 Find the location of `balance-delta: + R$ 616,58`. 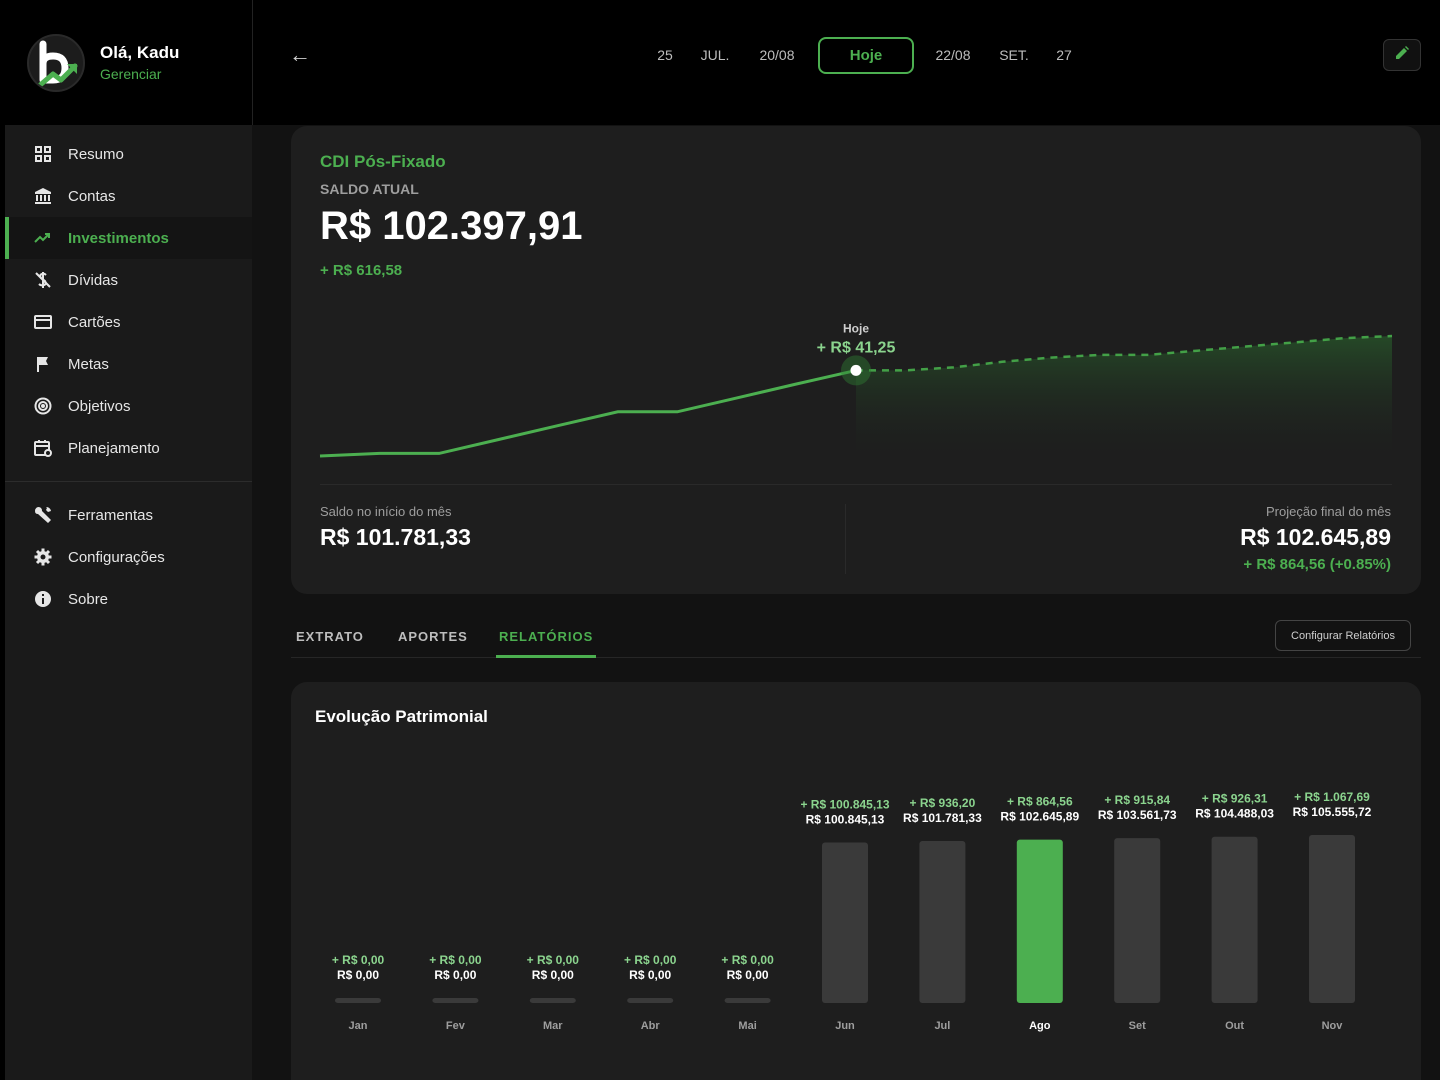

balance-delta: + R$ 616,58 is located at coordinates (361, 270).